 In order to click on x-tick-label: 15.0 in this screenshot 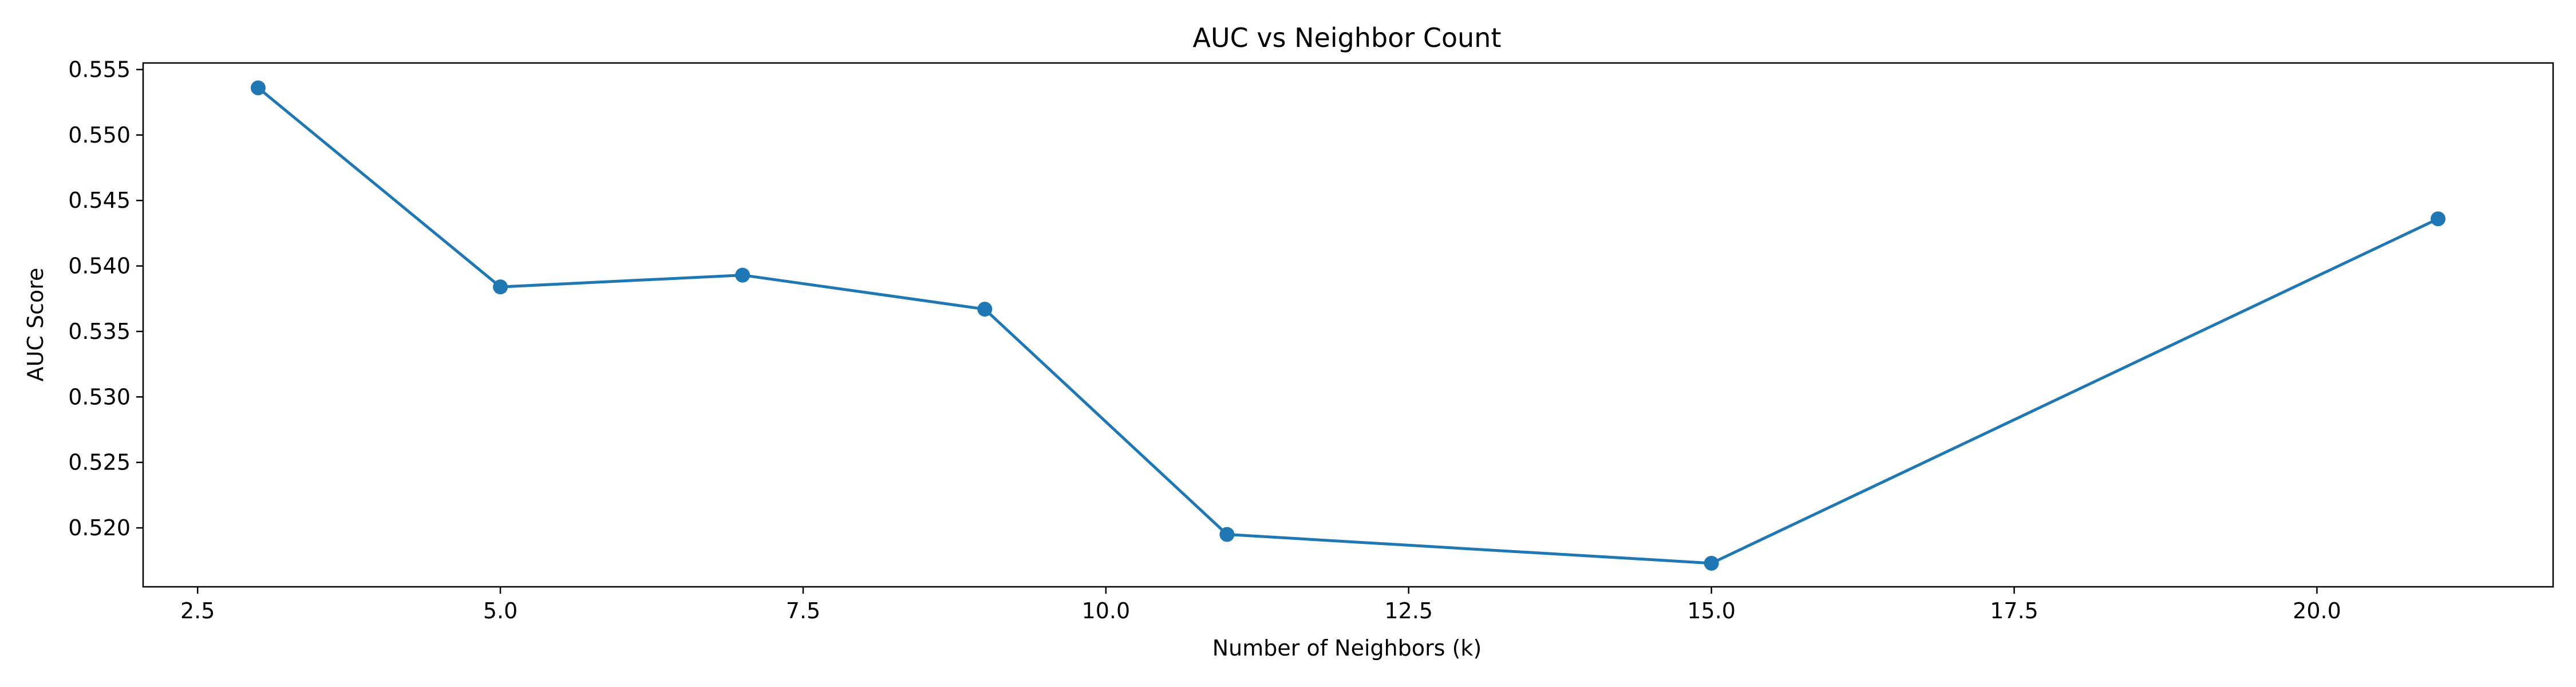, I will do `click(1711, 610)`.